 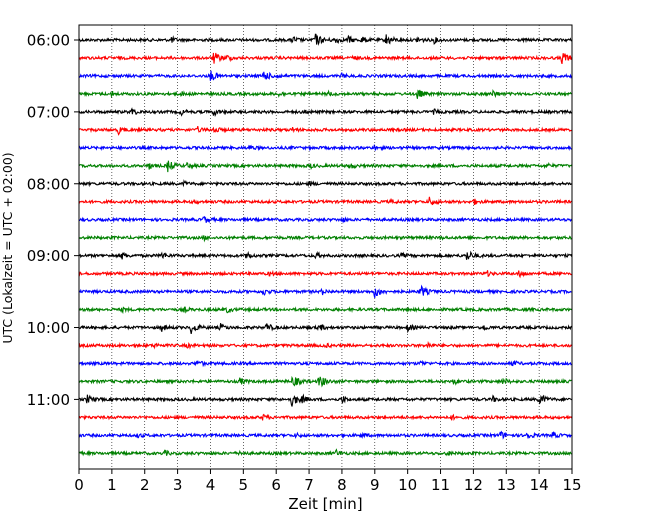 What do you see at coordinates (211, 485) in the screenshot?
I see `x-tick-label: 4` at bounding box center [211, 485].